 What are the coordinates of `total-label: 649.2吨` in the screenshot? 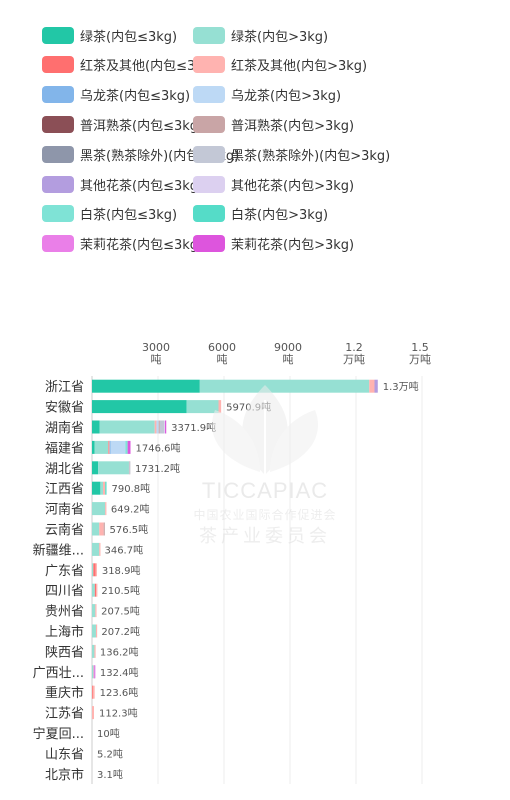 It's located at (130, 509).